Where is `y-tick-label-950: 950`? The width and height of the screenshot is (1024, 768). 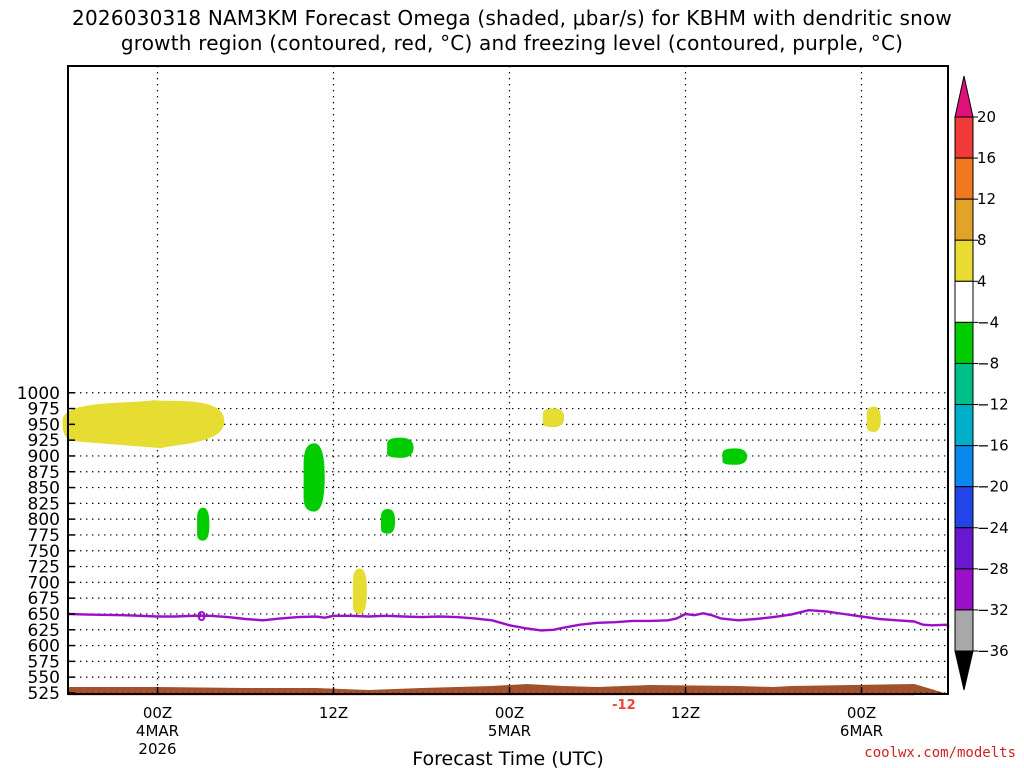
y-tick-label-950: 950 is located at coordinates (44, 425).